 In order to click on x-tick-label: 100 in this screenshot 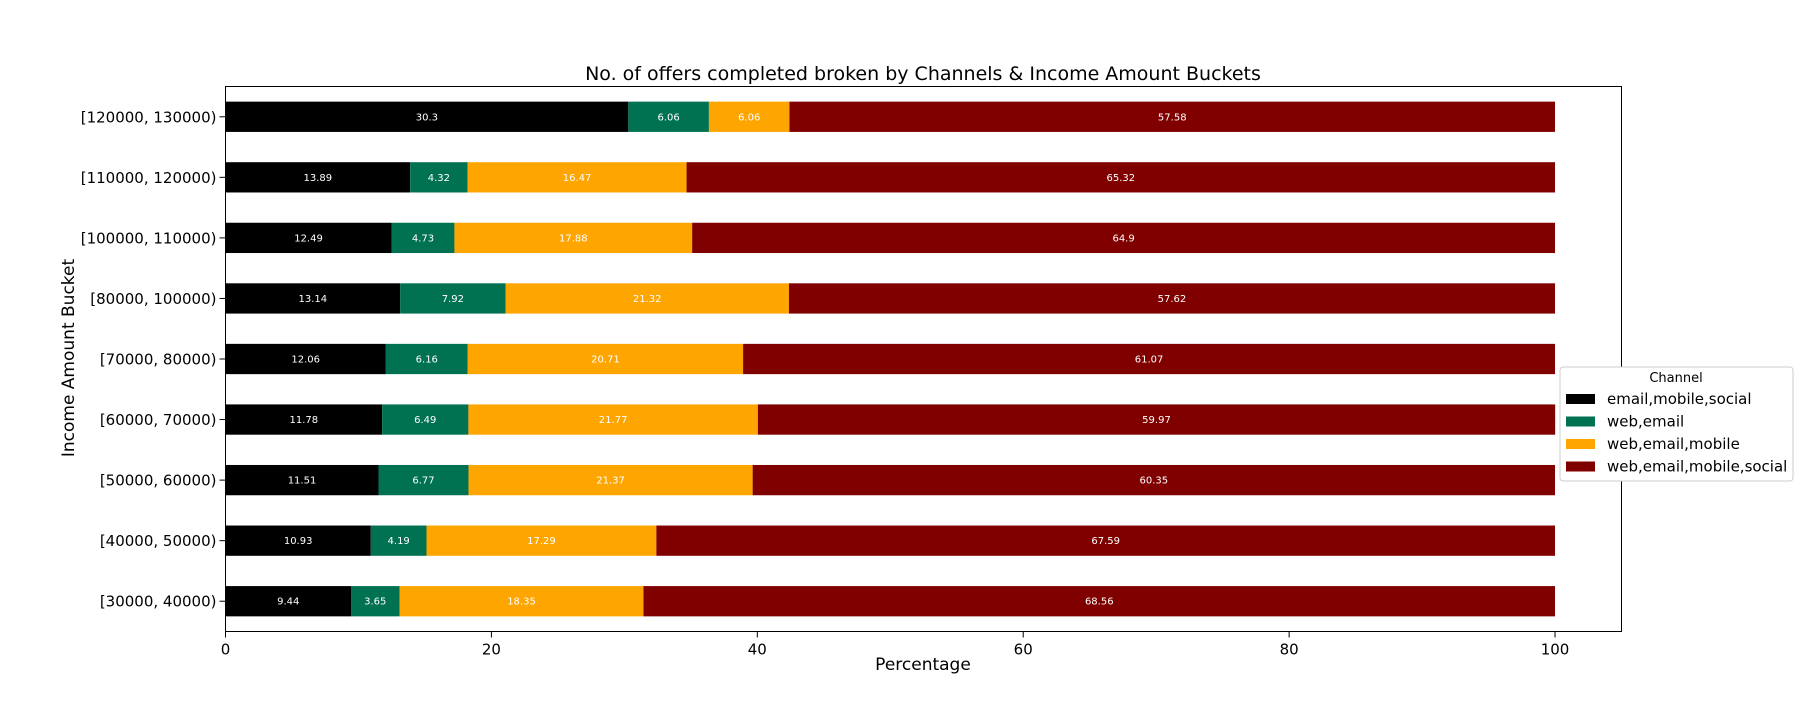, I will do `click(1555, 650)`.